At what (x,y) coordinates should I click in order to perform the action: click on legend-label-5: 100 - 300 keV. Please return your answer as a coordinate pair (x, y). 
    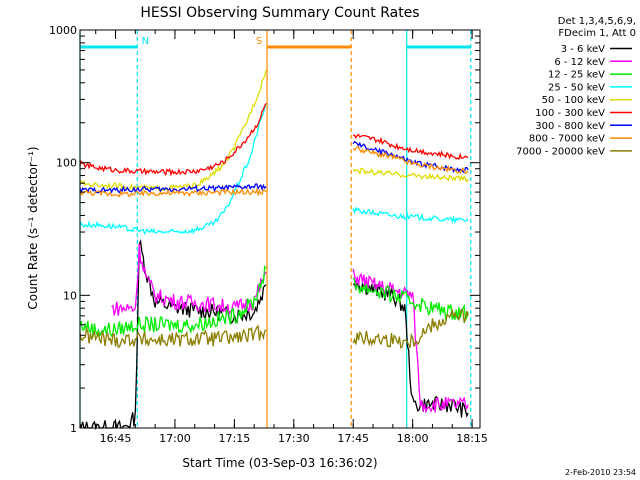
    Looking at the image, I should click on (570, 113).